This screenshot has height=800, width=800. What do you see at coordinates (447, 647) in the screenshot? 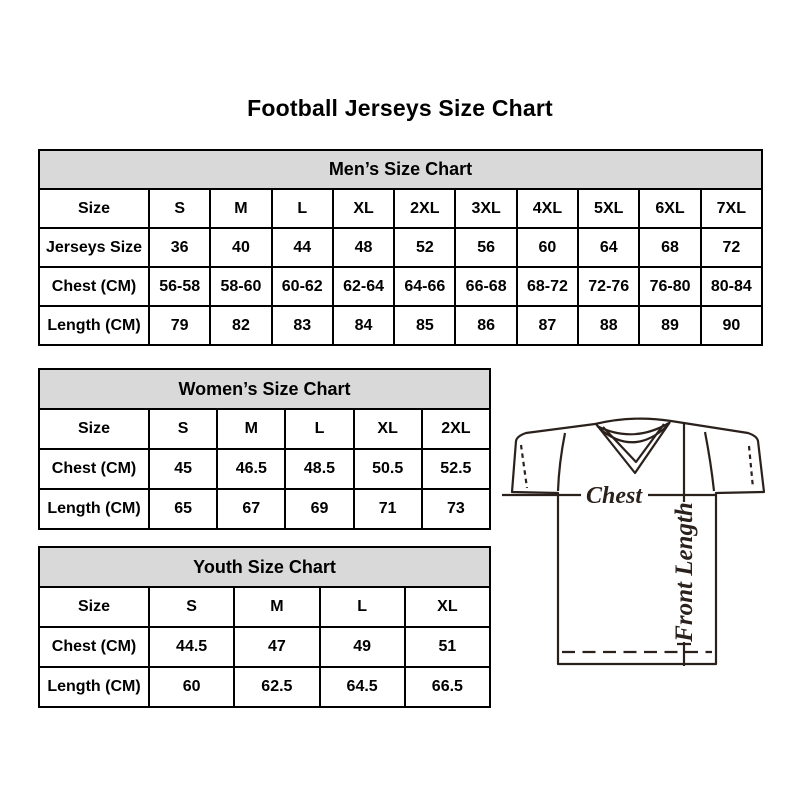
I see `value-cell: 51` at bounding box center [447, 647].